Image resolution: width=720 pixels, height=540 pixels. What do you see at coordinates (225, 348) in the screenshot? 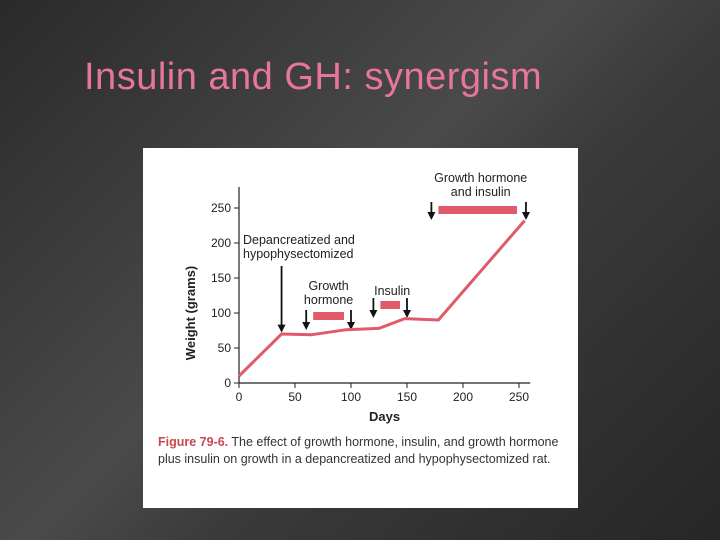
I see `y-tick-label: 50` at bounding box center [225, 348].